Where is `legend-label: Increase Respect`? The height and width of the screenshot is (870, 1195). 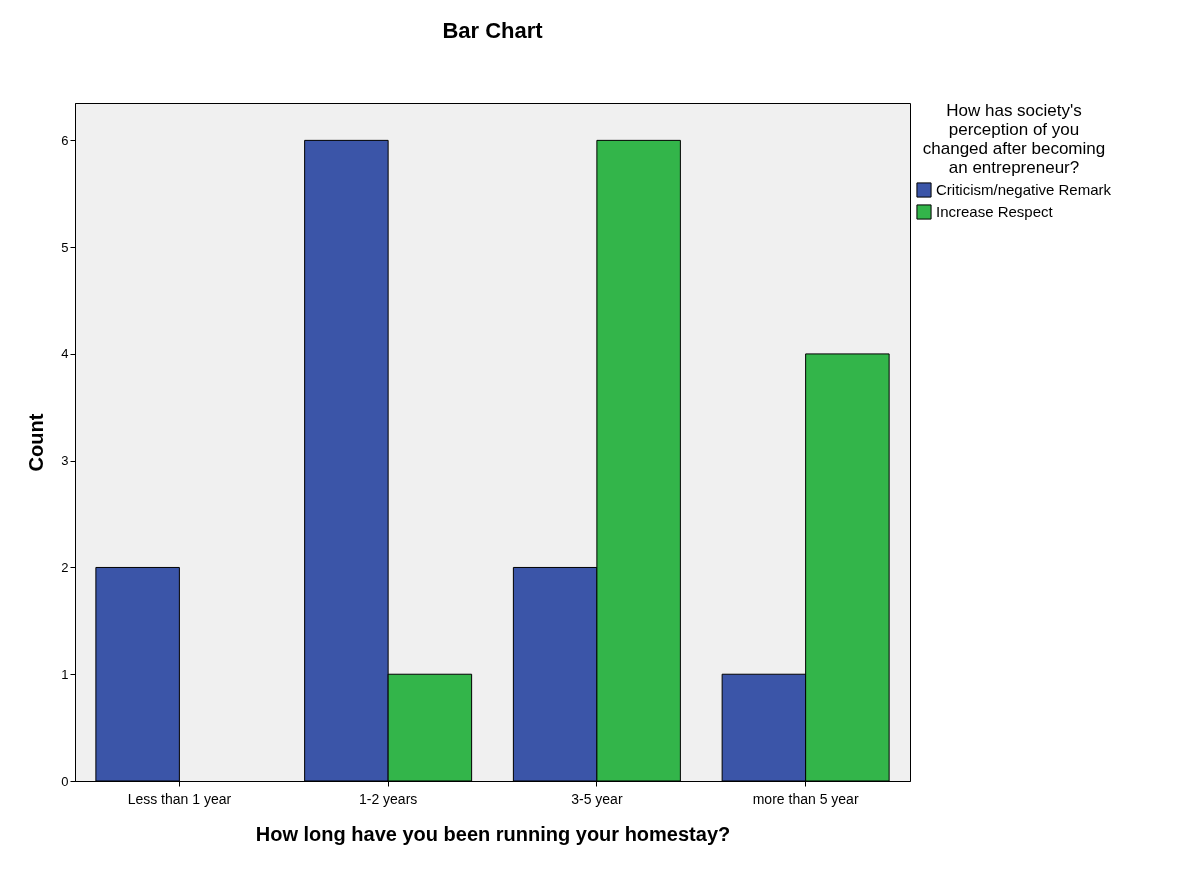 legend-label: Increase Respect is located at coordinates (995, 211).